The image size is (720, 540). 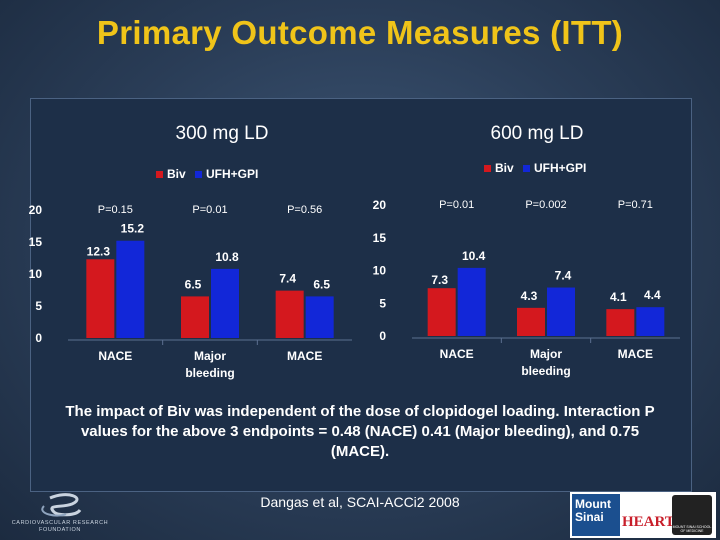 What do you see at coordinates (222, 133) in the screenshot?
I see `chart-title: 300 mg LD` at bounding box center [222, 133].